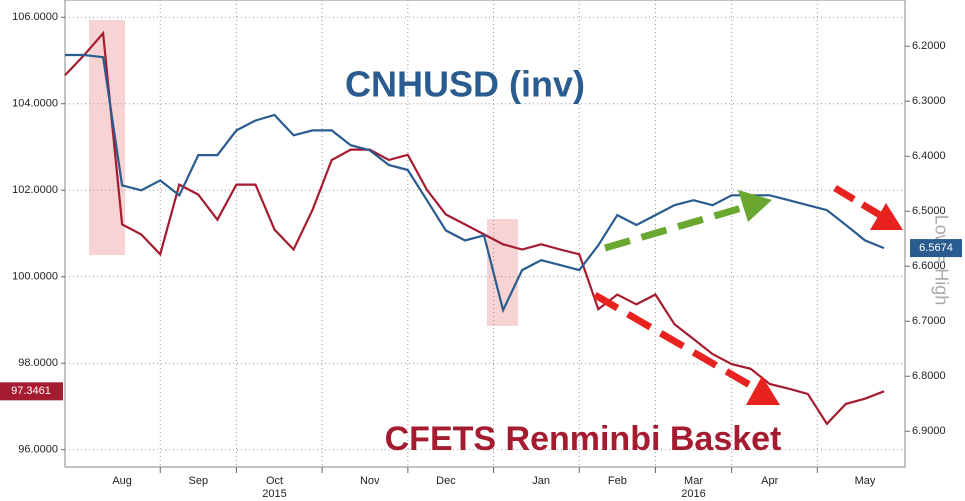 This screenshot has width=965, height=501. Describe the element at coordinates (693, 494) in the screenshot. I see `year-label: 2016` at that location.